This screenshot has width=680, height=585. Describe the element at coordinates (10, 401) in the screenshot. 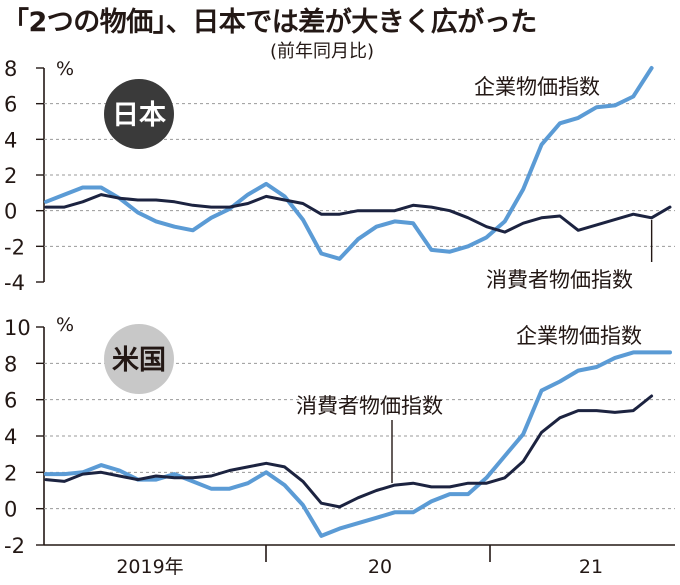

I see `us-y-tick-label: 6` at that location.